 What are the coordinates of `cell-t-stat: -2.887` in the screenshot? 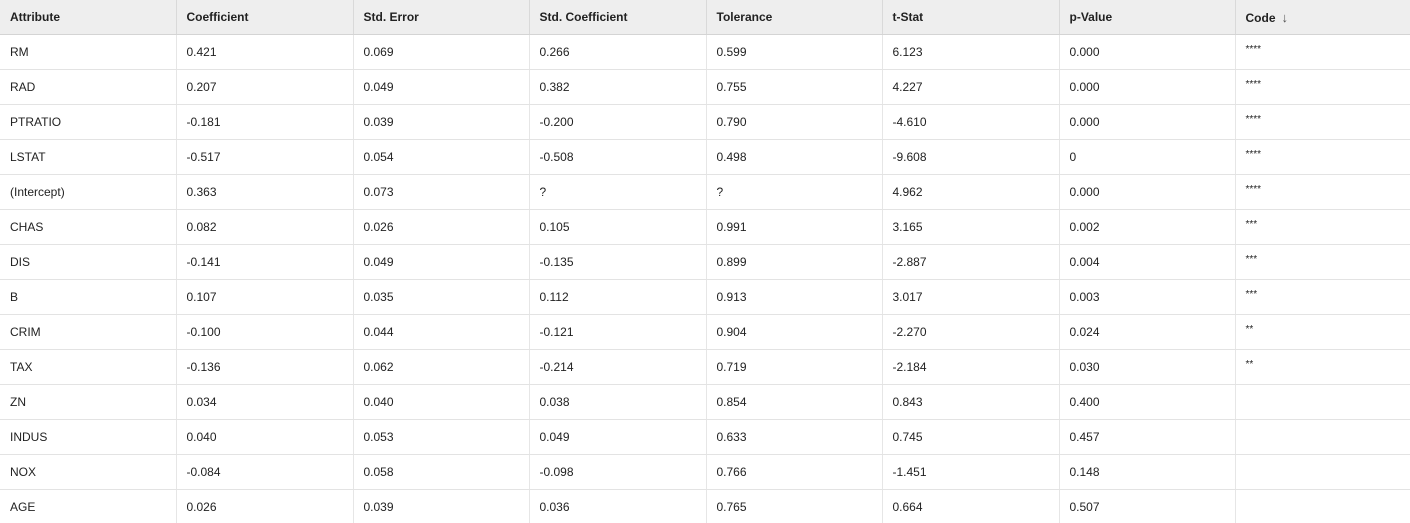 It's located at (970, 262).